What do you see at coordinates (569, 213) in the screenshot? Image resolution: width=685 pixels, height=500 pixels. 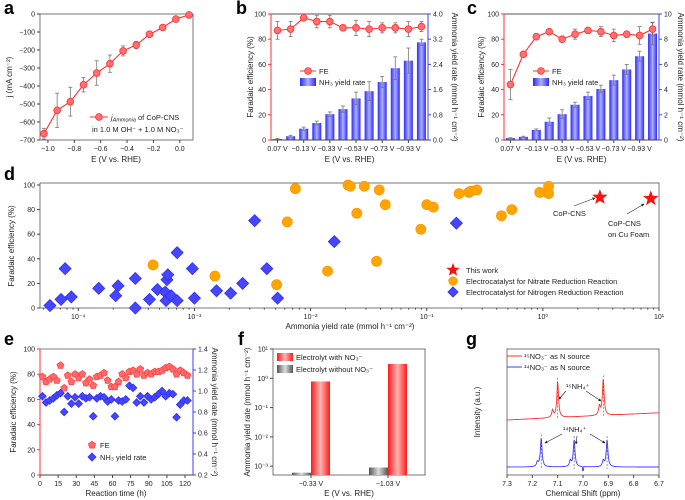 I see `annotation-cop-cns: CoP-CNS` at bounding box center [569, 213].